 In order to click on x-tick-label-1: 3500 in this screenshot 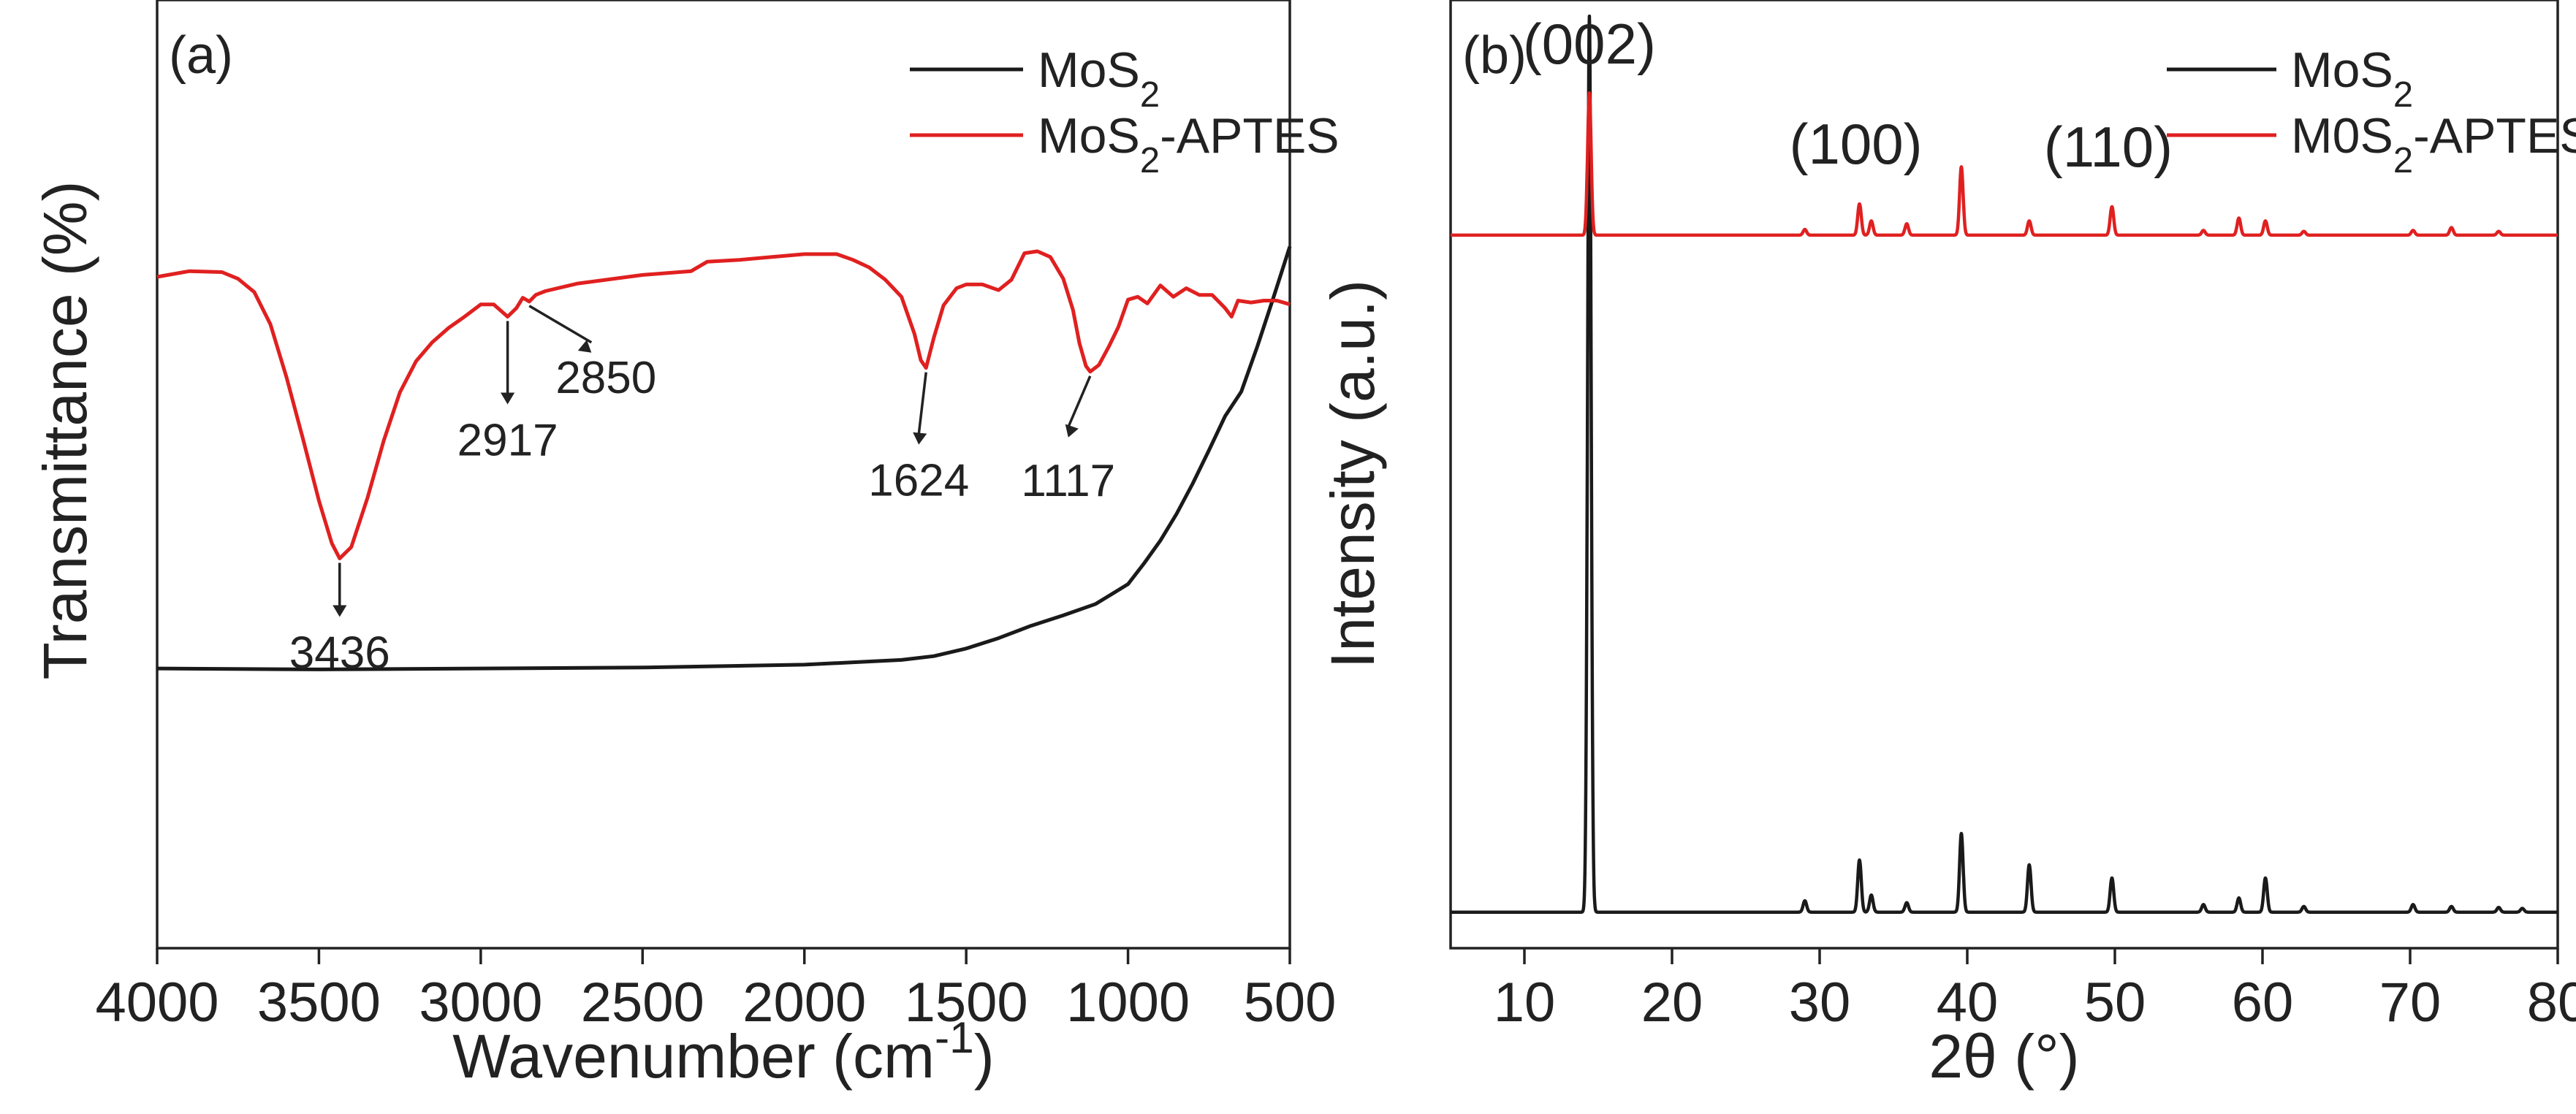, I will do `click(319, 1003)`.